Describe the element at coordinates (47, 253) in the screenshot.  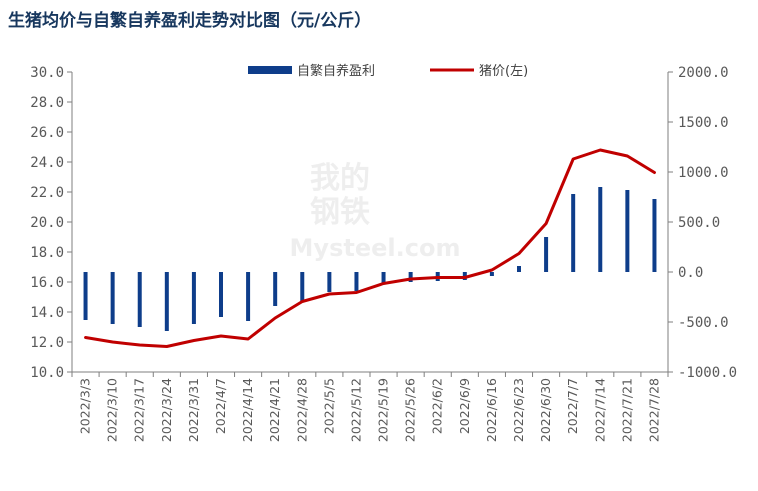
I see `y-left-tick-label: 18.0` at that location.